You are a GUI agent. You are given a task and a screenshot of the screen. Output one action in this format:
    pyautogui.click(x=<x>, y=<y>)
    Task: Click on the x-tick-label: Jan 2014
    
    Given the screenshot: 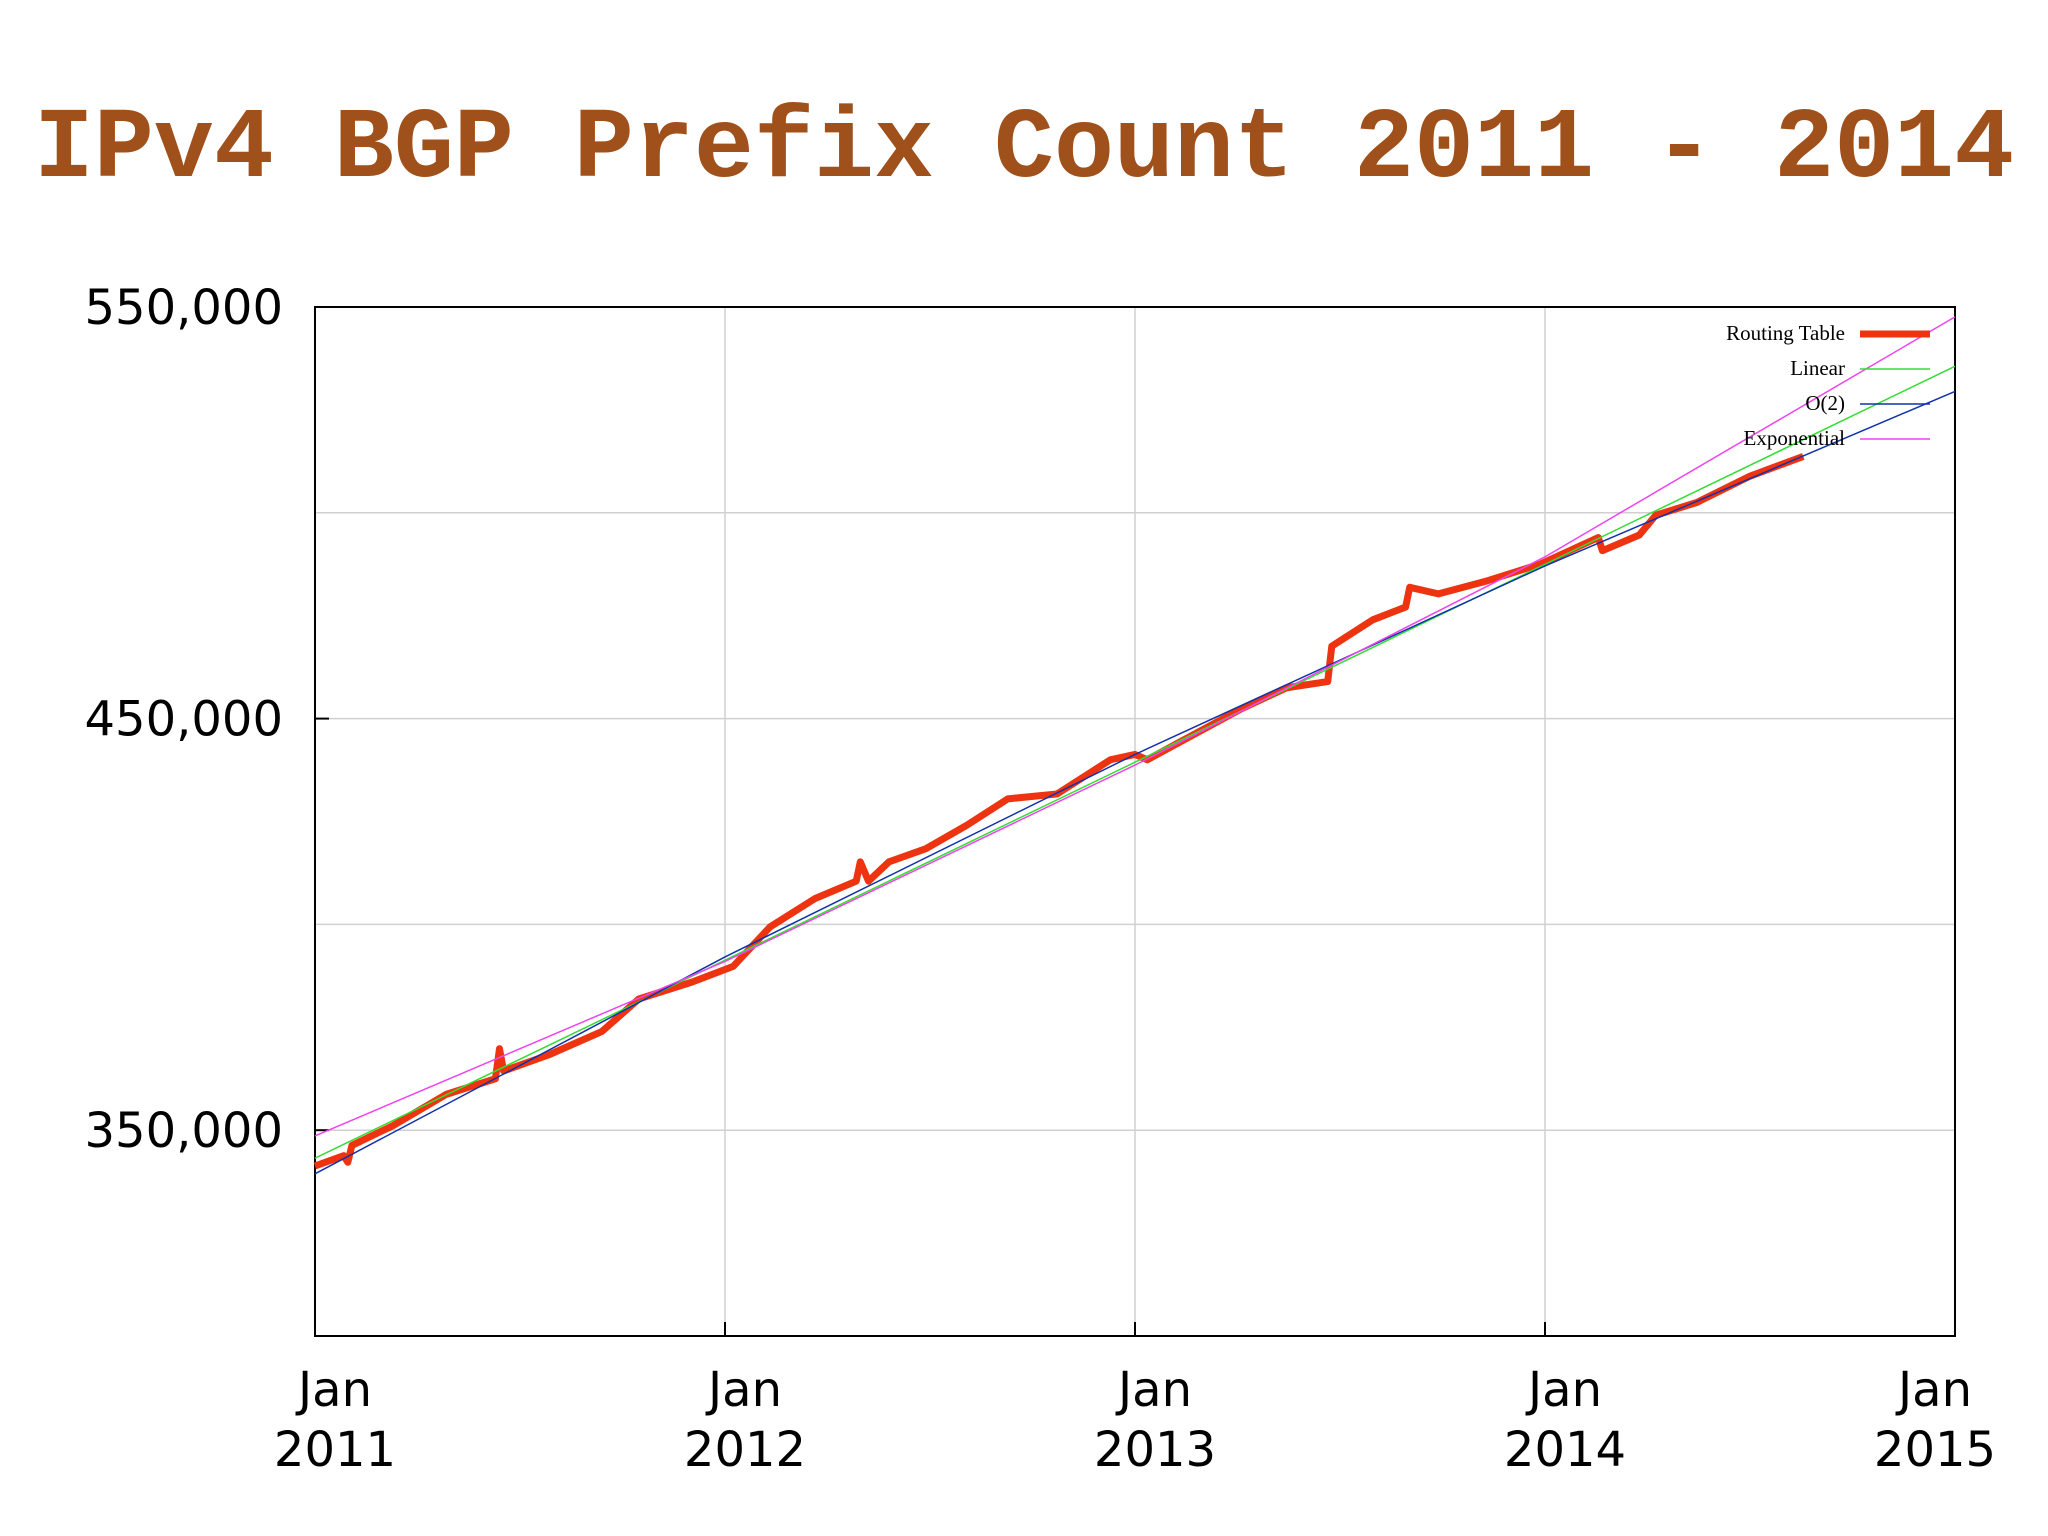 What is the action you would take?
    pyautogui.click(x=1565, y=1420)
    